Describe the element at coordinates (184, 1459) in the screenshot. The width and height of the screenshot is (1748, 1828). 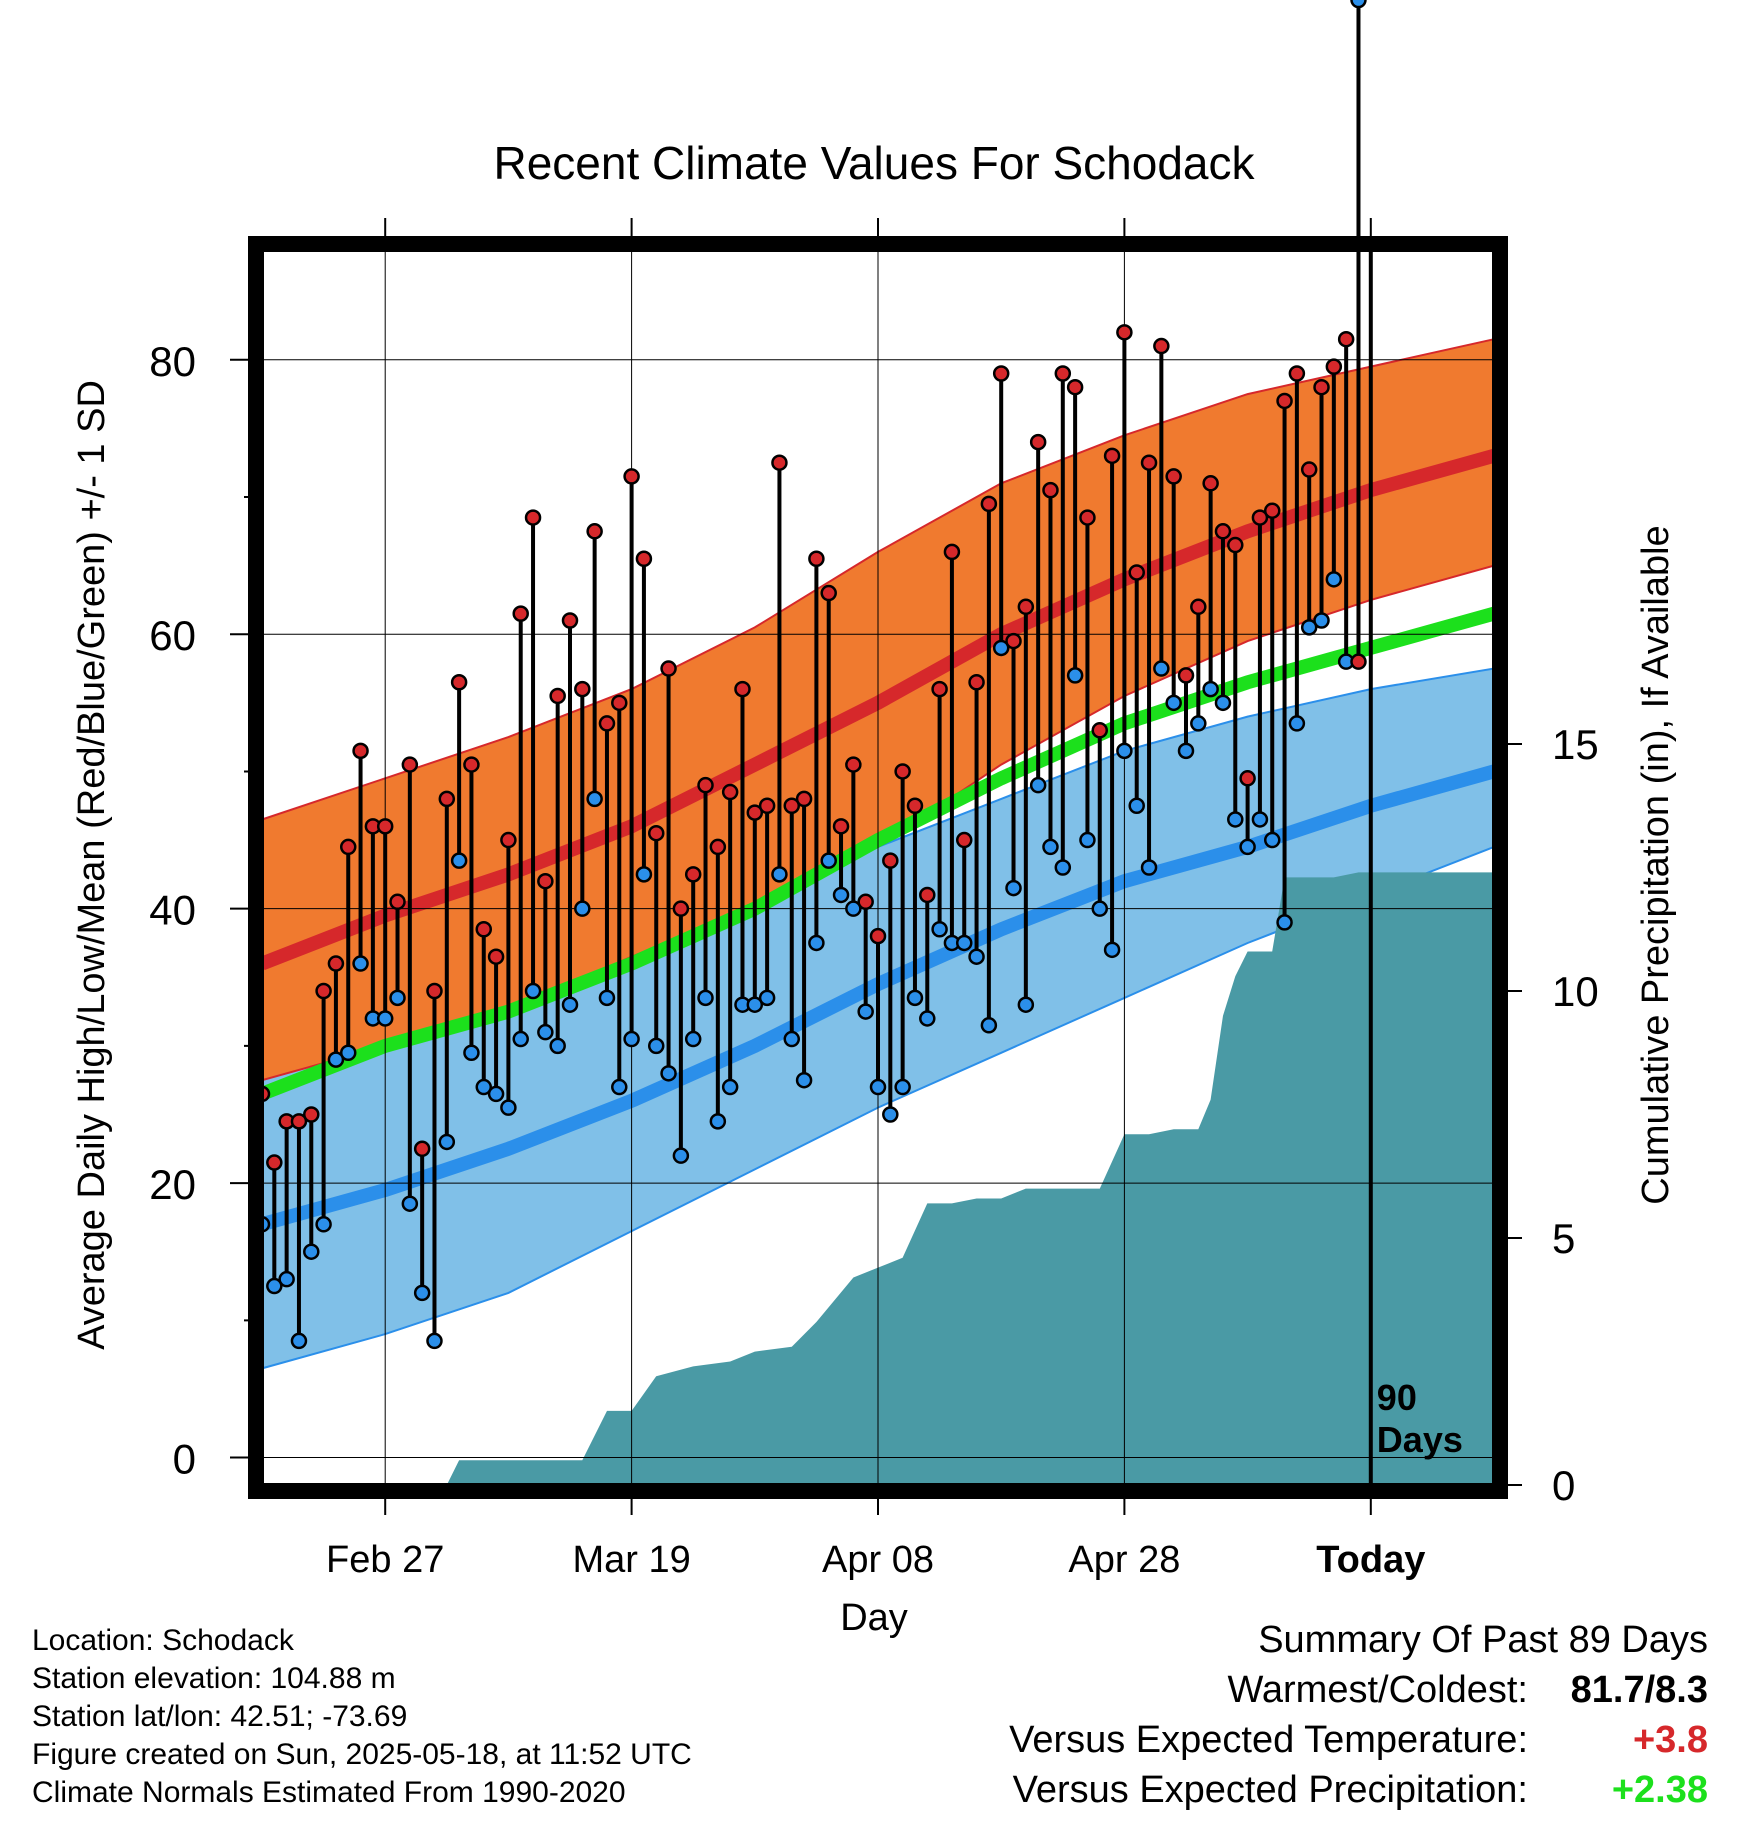
I see `y-tick-label: 0` at that location.